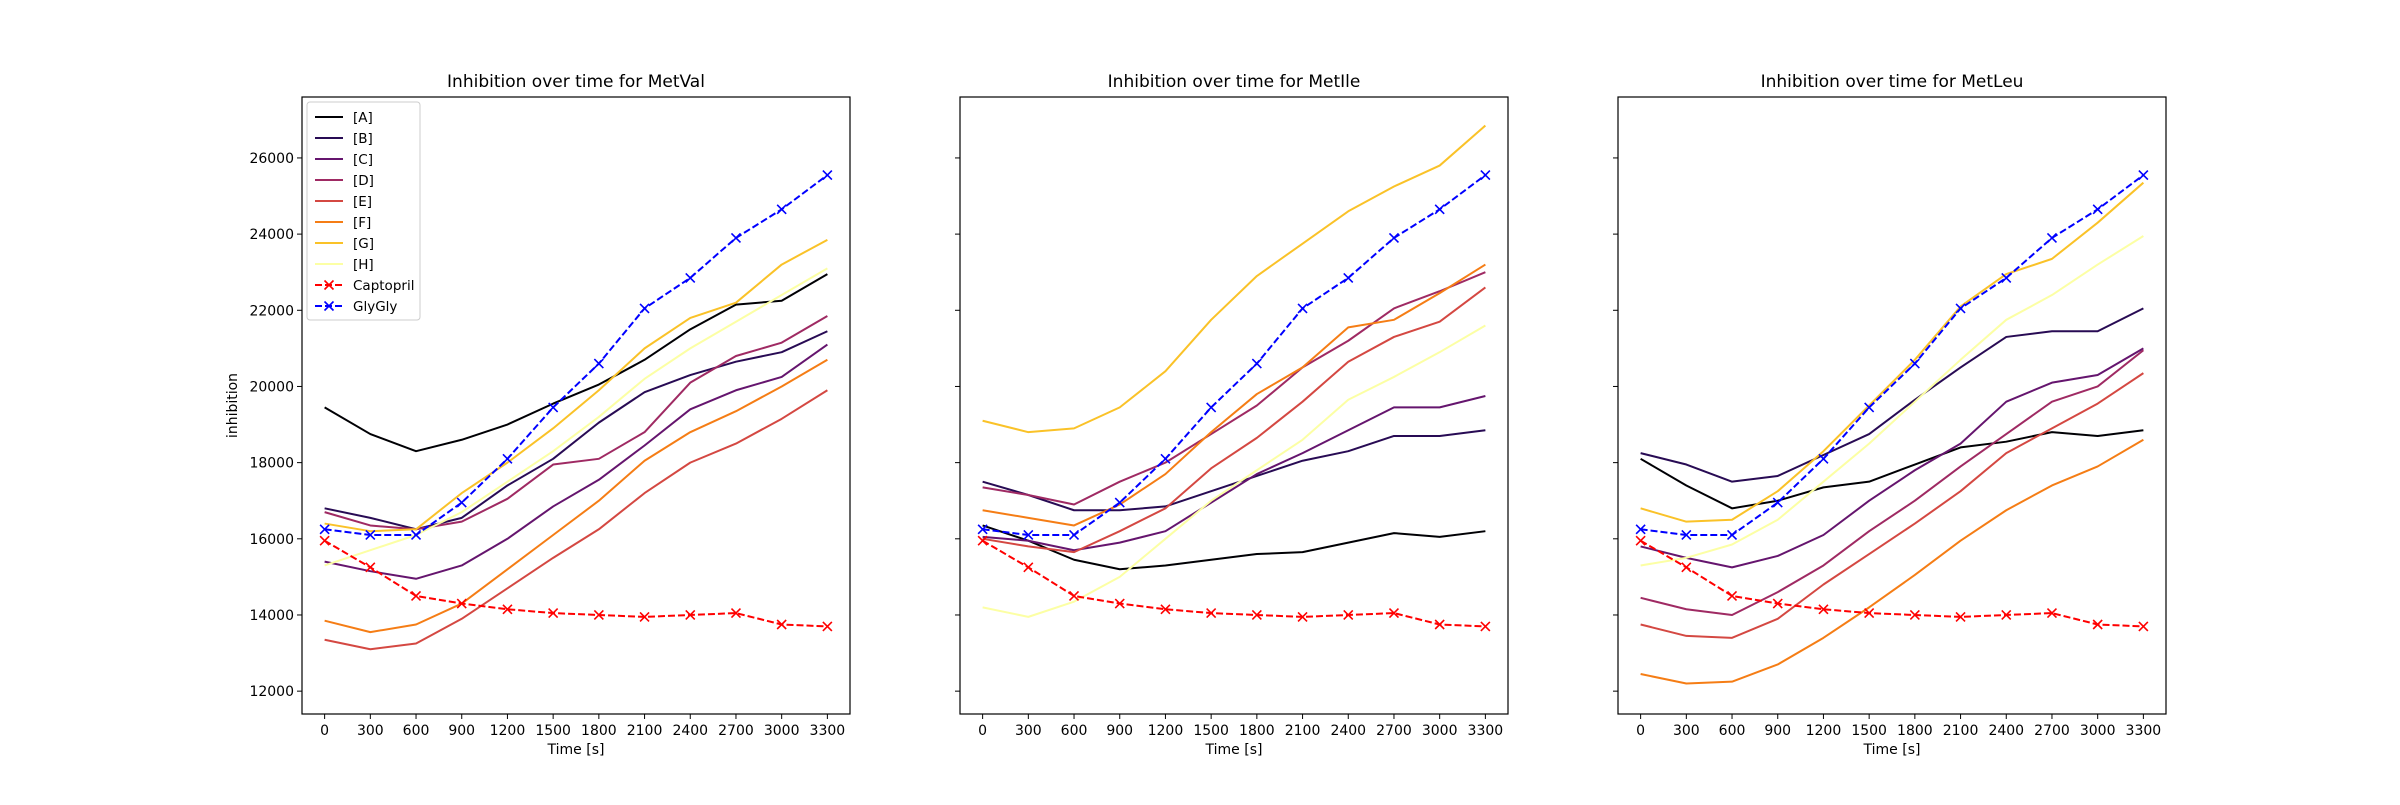 This screenshot has width=2400, height=805. Describe the element at coordinates (576, 82) in the screenshot. I see `chart-title: Inhibition over time for MetVal` at that location.